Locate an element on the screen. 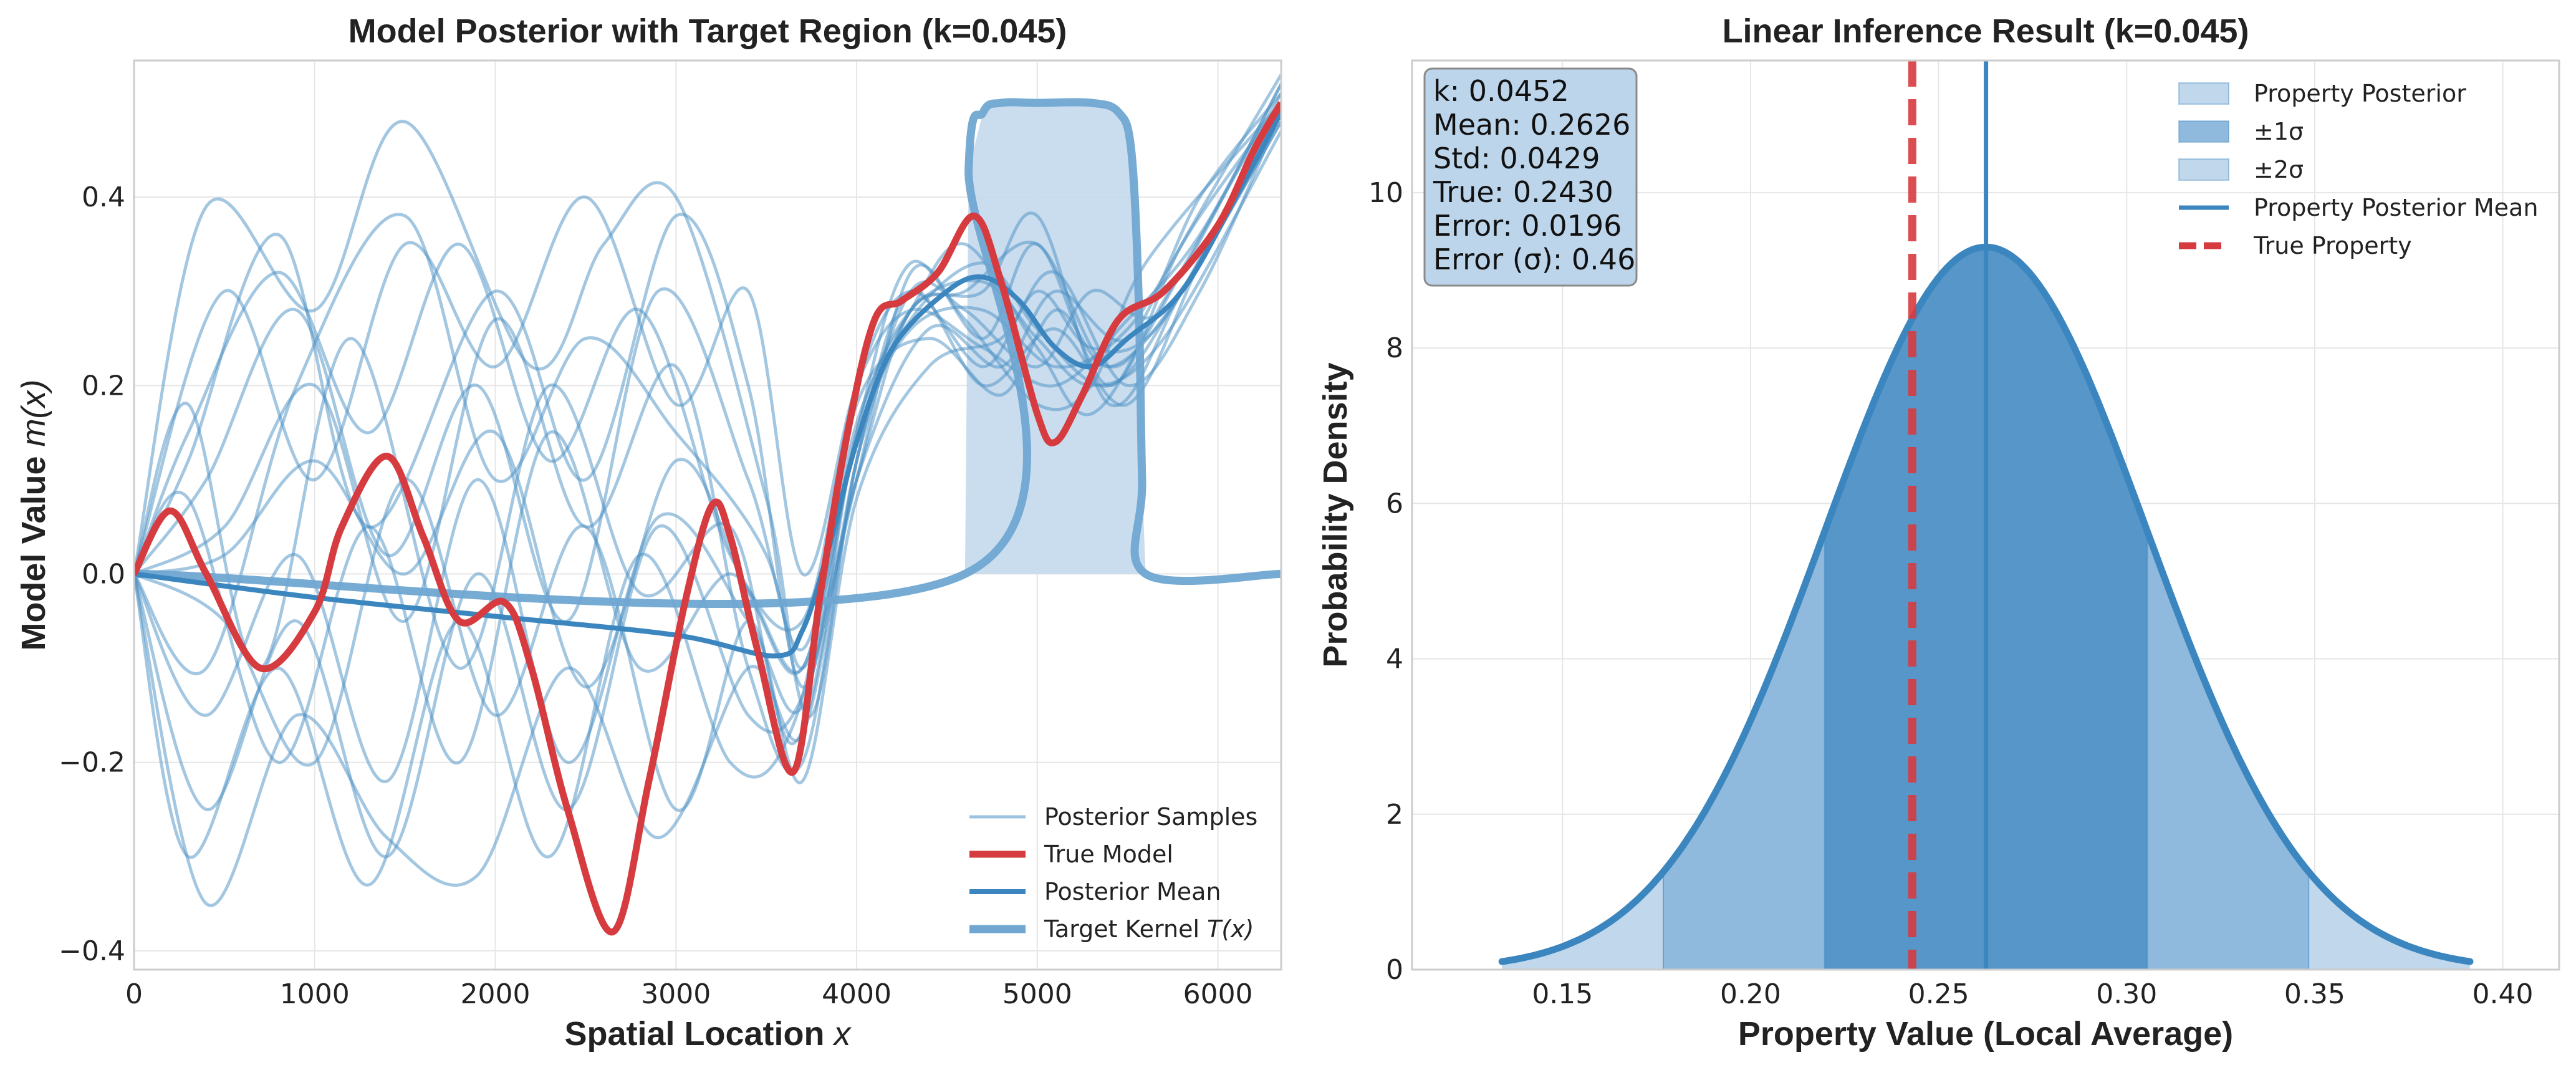 The width and height of the screenshot is (2576, 1075). right-y-tick-label: 2 is located at coordinates (1394, 815).